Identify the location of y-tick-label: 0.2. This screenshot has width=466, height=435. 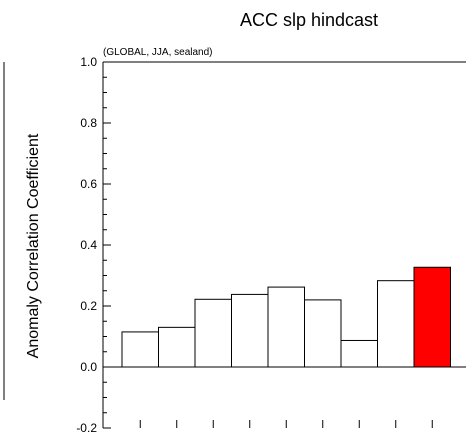
(88, 306).